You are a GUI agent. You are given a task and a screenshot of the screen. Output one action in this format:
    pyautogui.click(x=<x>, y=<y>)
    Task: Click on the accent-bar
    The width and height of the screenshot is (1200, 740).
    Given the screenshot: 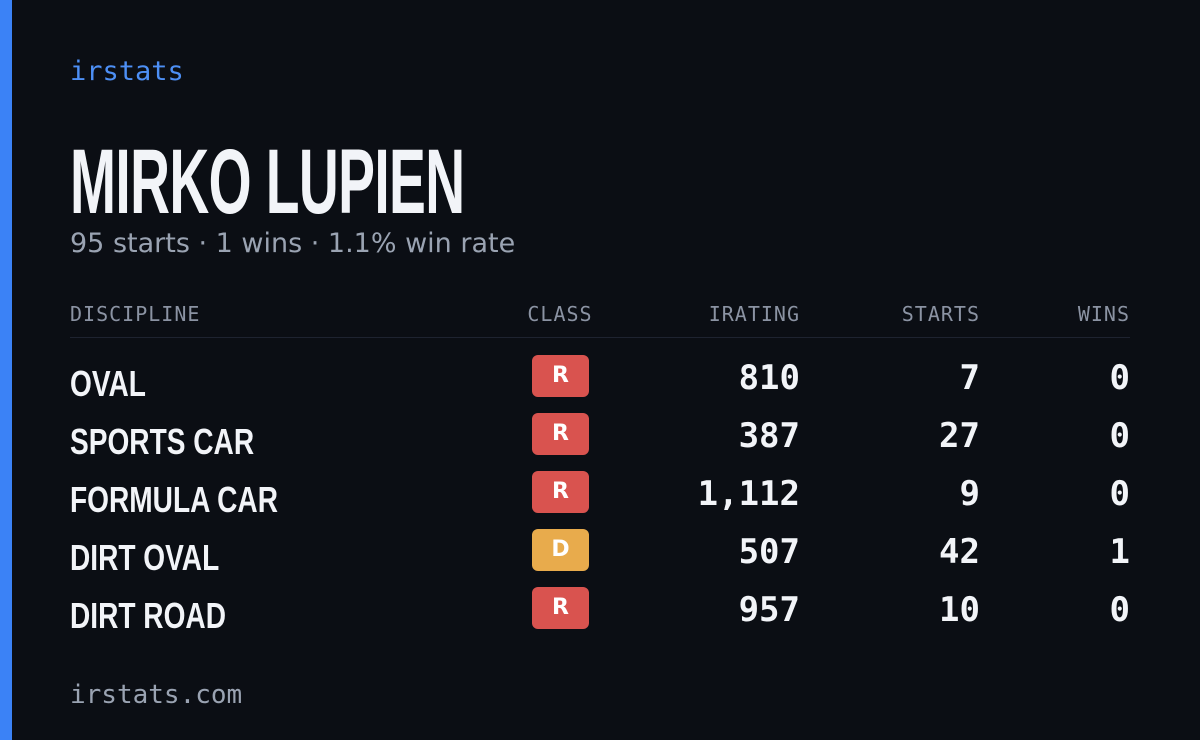 What is the action you would take?
    pyautogui.click(x=6, y=370)
    